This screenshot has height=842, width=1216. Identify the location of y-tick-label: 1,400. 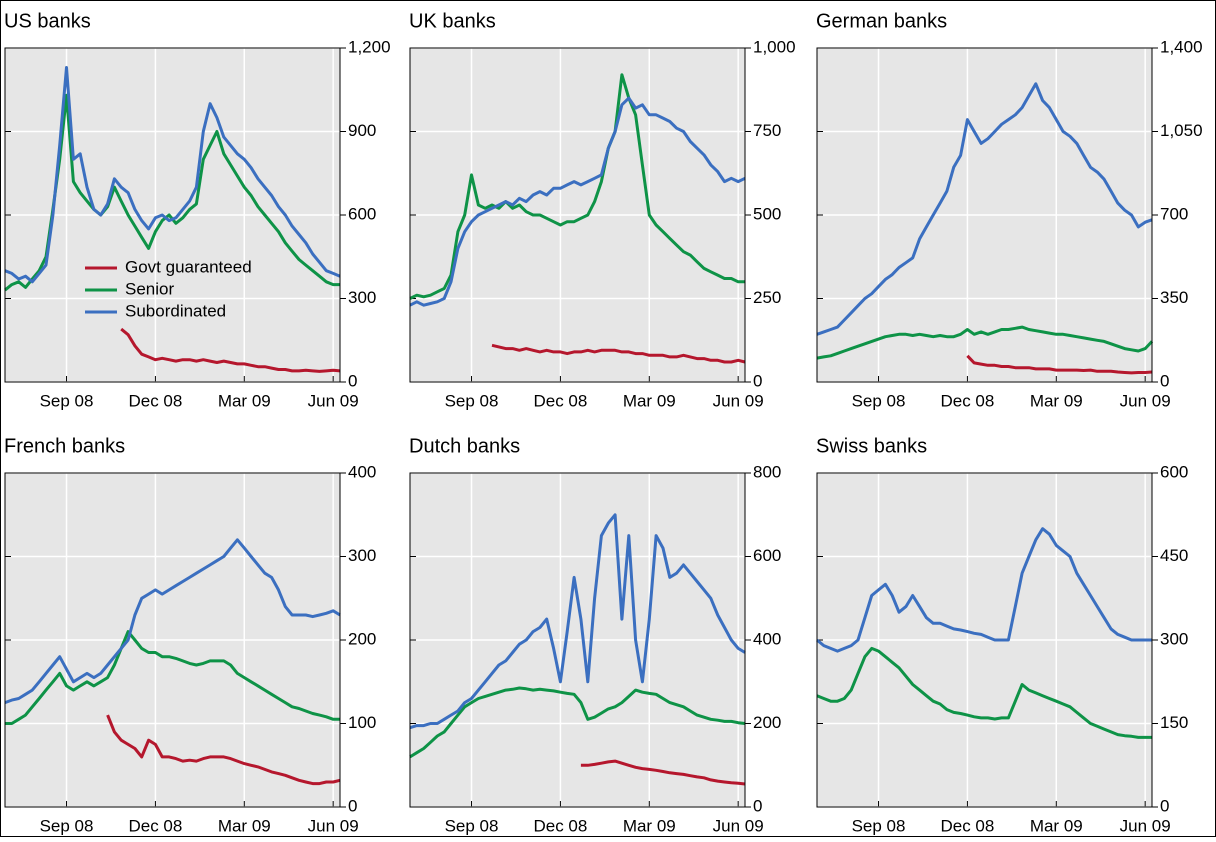
(1181, 46).